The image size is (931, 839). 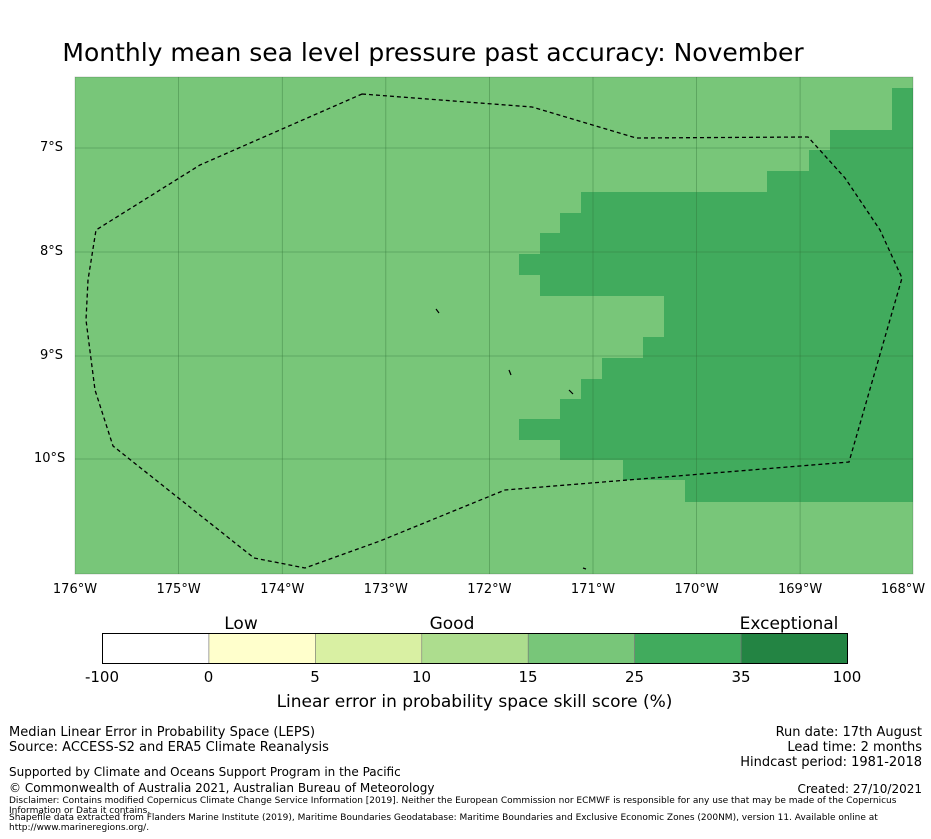 I want to click on colorbar-tick: 0, so click(x=208, y=677).